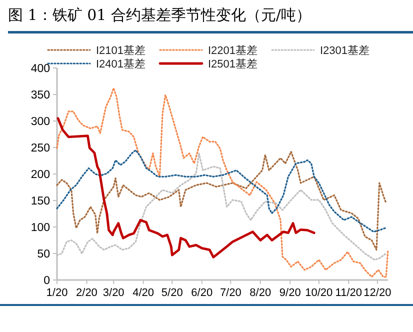 This screenshot has height=332, width=413. Describe the element at coordinates (319, 293) in the screenshot. I see `x-tick-label: 10/20` at that location.